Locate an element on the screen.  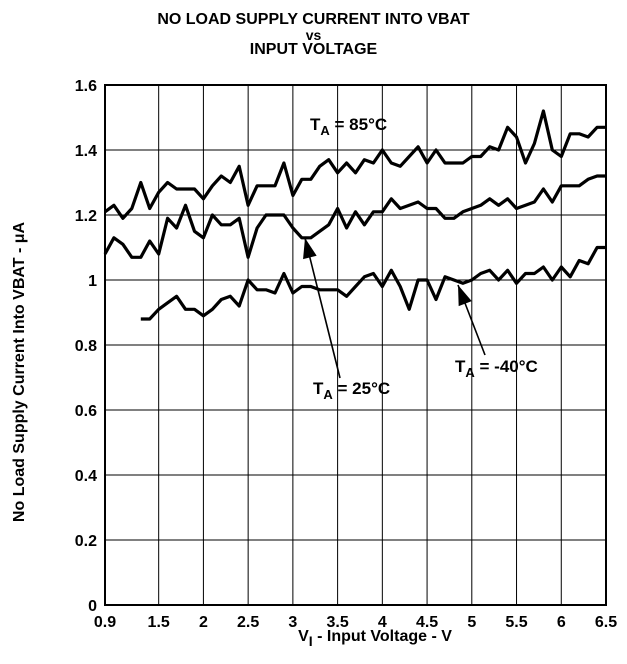
series-line-85c is located at coordinates (355, 164).